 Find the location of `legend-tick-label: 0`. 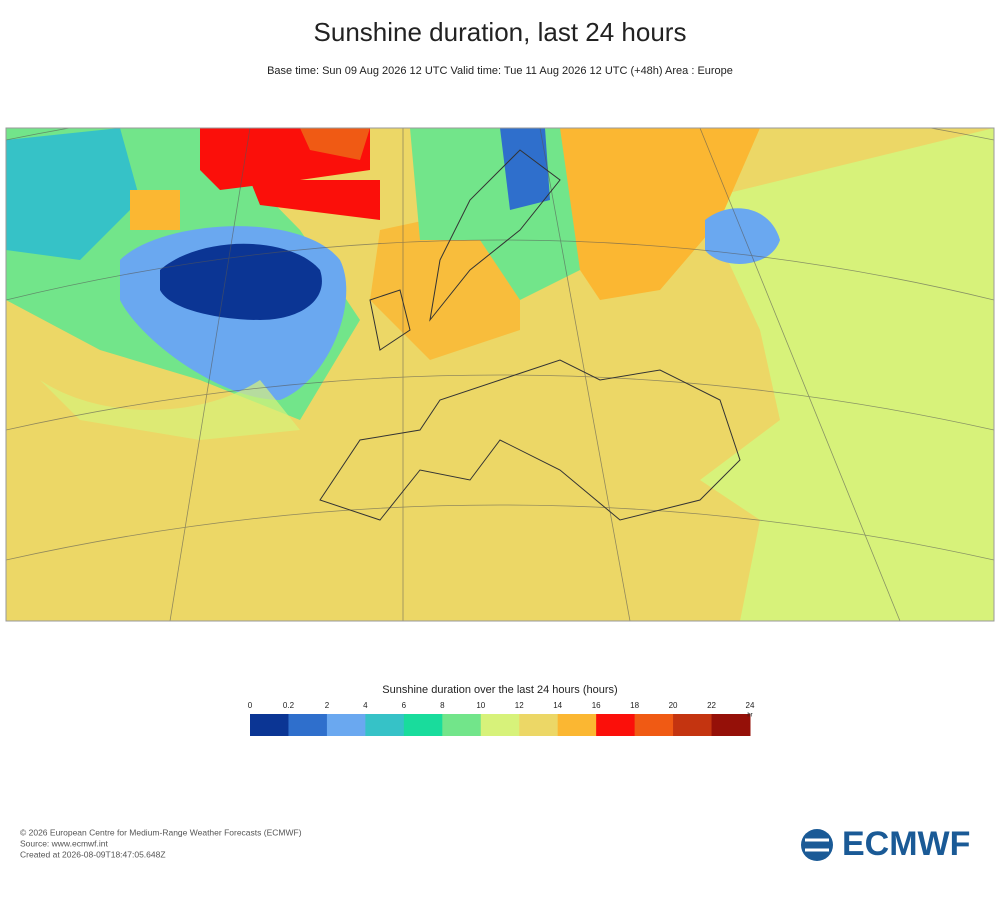

legend-tick-label: 0 is located at coordinates (250, 705).